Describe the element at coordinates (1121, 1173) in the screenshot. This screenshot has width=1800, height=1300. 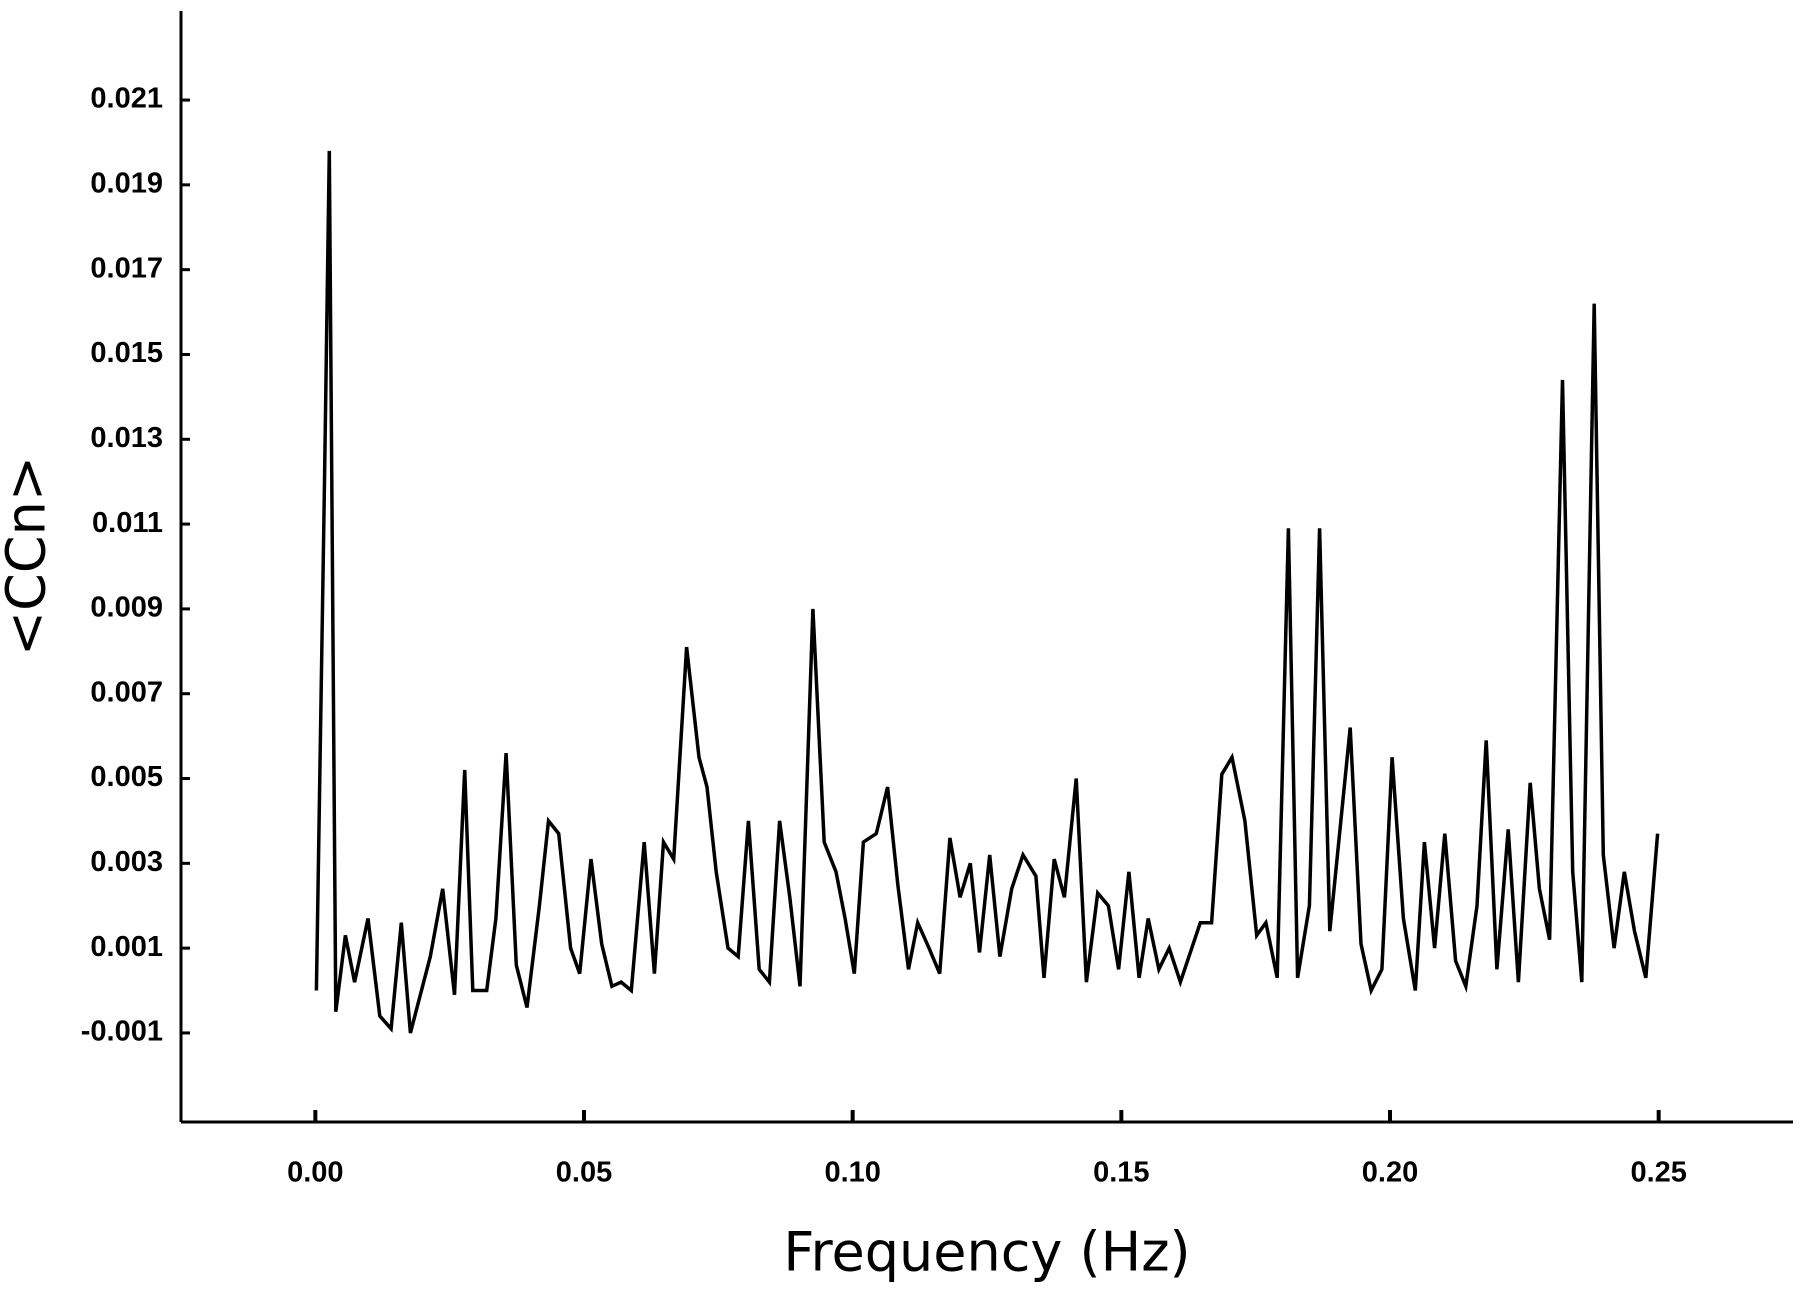
I see `x-tick-label: 0.15` at that location.